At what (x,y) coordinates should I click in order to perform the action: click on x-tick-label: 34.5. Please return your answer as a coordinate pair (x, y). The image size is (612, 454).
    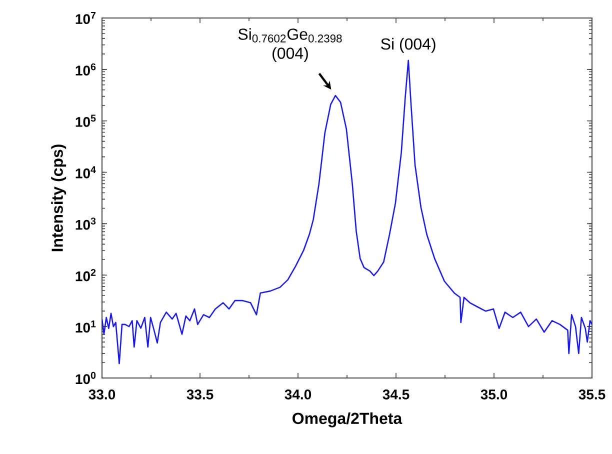
    Looking at the image, I should click on (396, 395).